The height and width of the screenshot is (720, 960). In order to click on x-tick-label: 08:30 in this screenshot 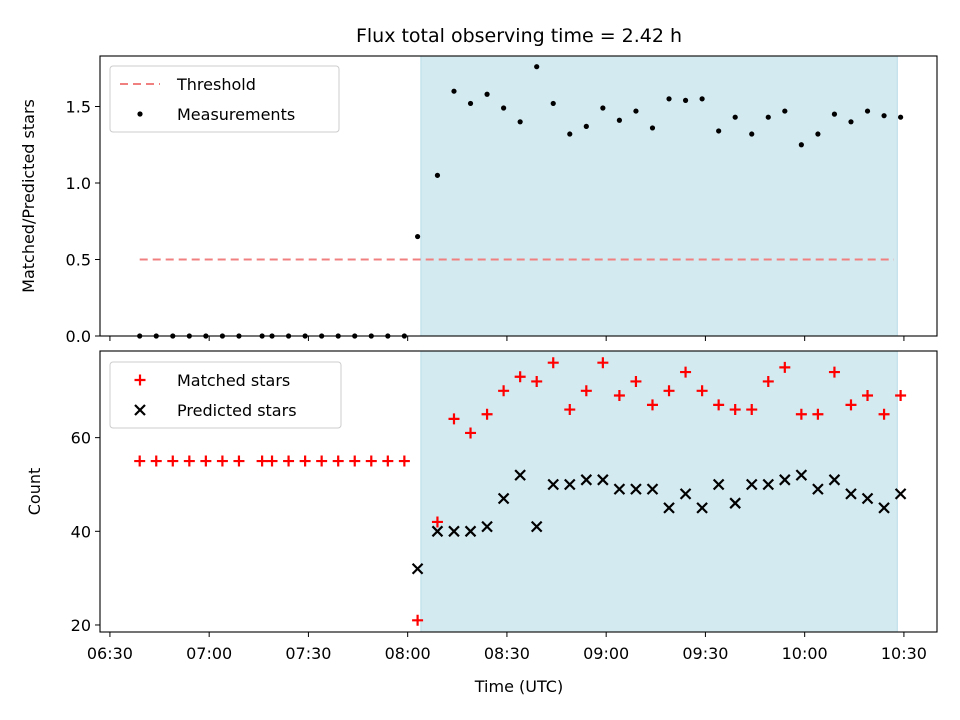, I will do `click(507, 653)`.